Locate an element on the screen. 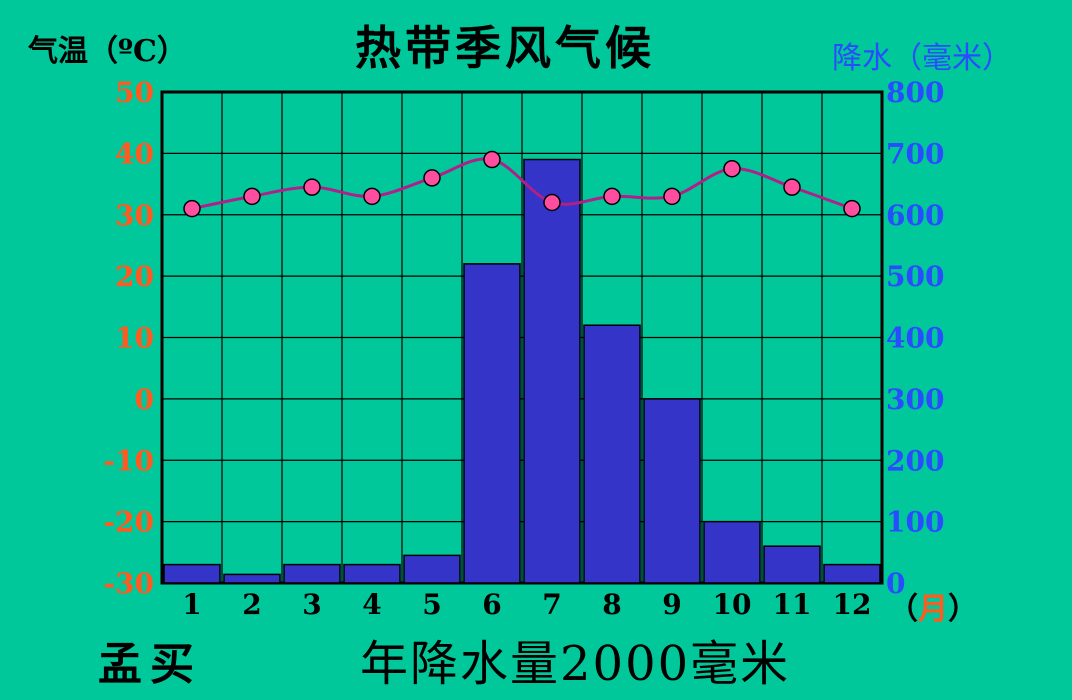 The height and width of the screenshot is (700, 1072). y-axis-right-label: 降水（毫米） is located at coordinates (922, 58).